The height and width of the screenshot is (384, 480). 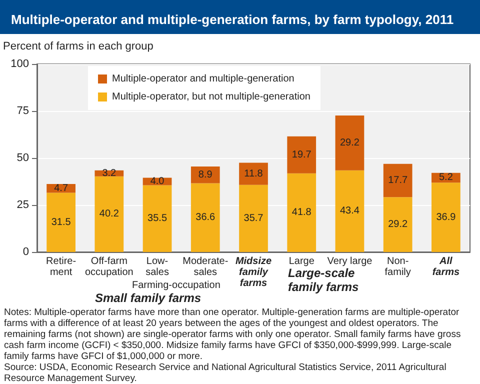 I want to click on y-tick-label: 0, so click(x=25, y=252).